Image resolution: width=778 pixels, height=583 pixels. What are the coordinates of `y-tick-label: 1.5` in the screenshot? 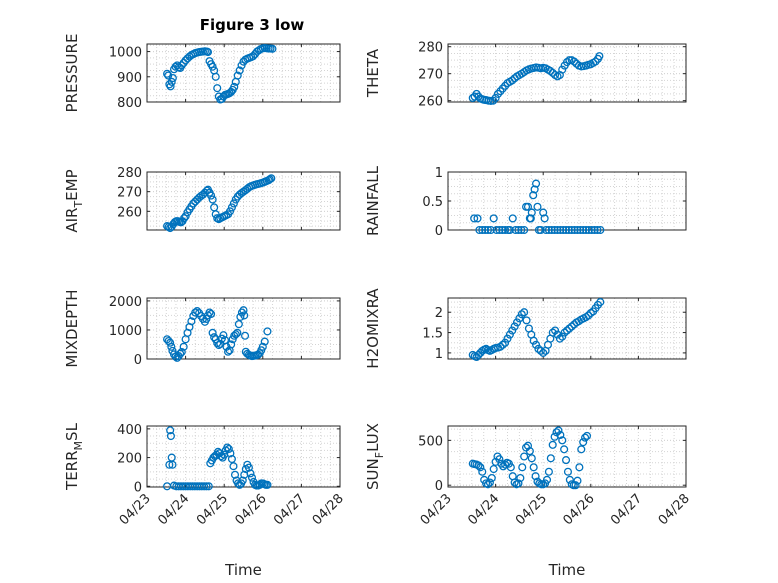 It's located at (432, 334).